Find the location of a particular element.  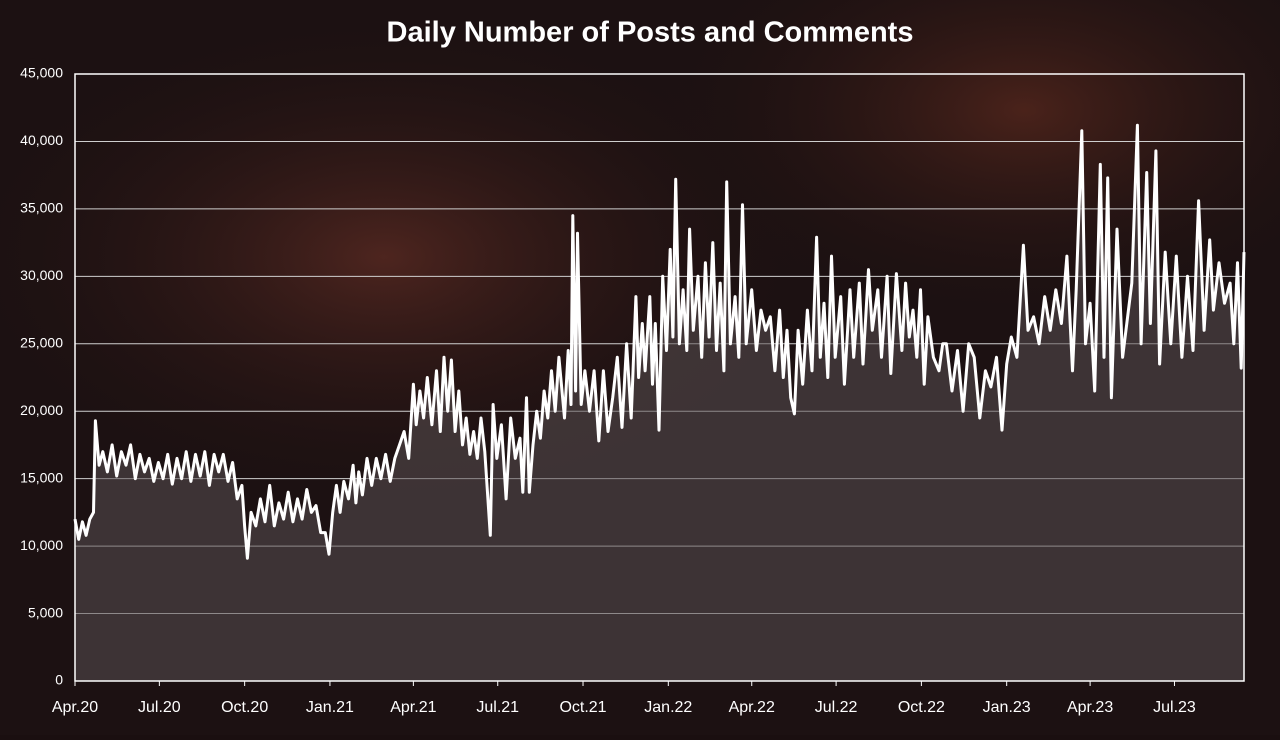

x-tick-label: Jan.21 is located at coordinates (330, 707).